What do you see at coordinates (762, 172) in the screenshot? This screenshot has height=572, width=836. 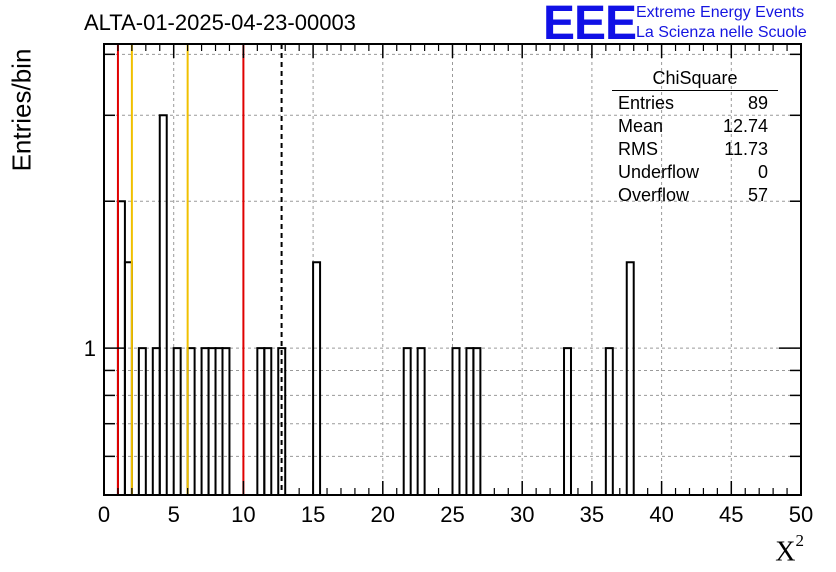 I see `stats-value: 0` at bounding box center [762, 172].